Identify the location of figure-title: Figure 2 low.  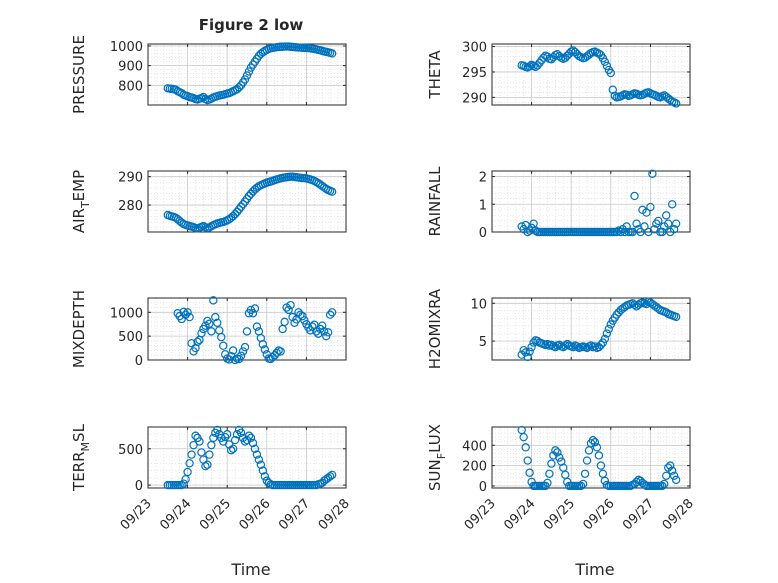
(251, 25).